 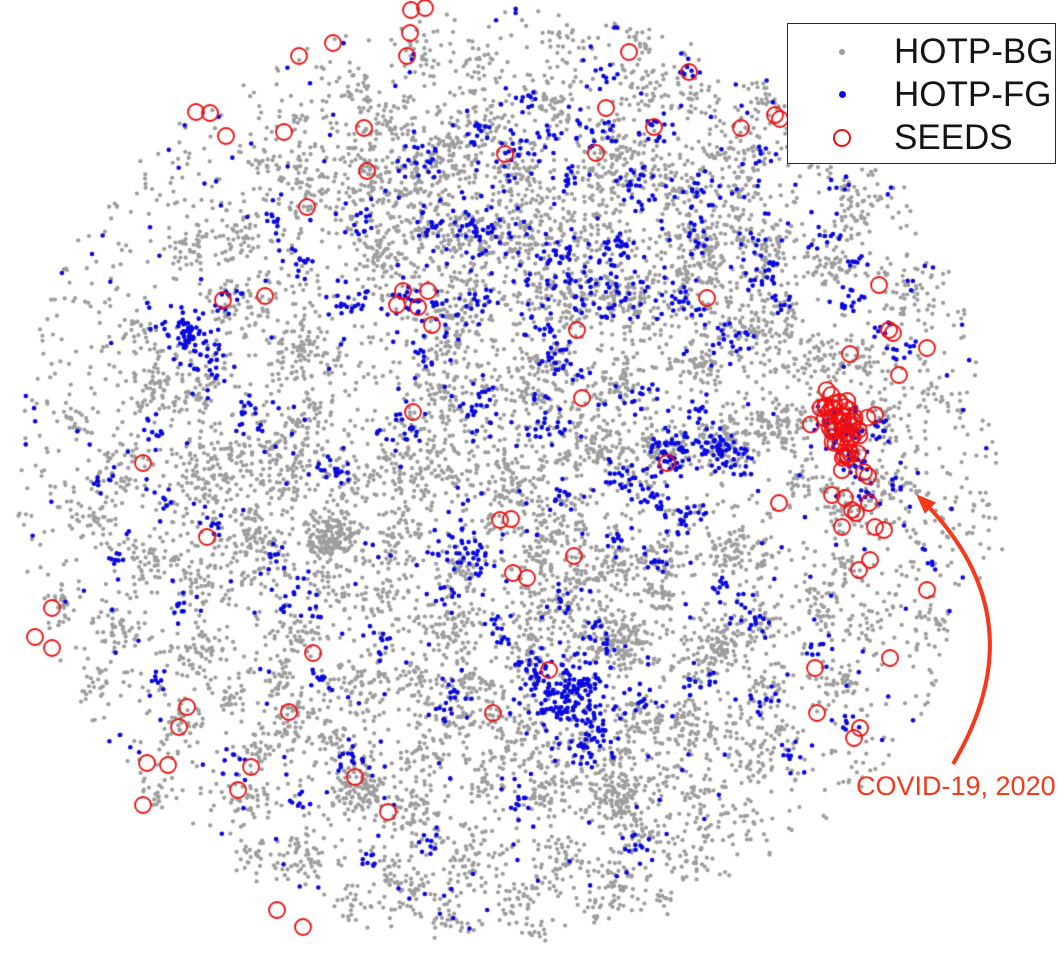 What do you see at coordinates (974, 51) in the screenshot?
I see `legend-label-hotp-bg: HOTP-BG` at bounding box center [974, 51].